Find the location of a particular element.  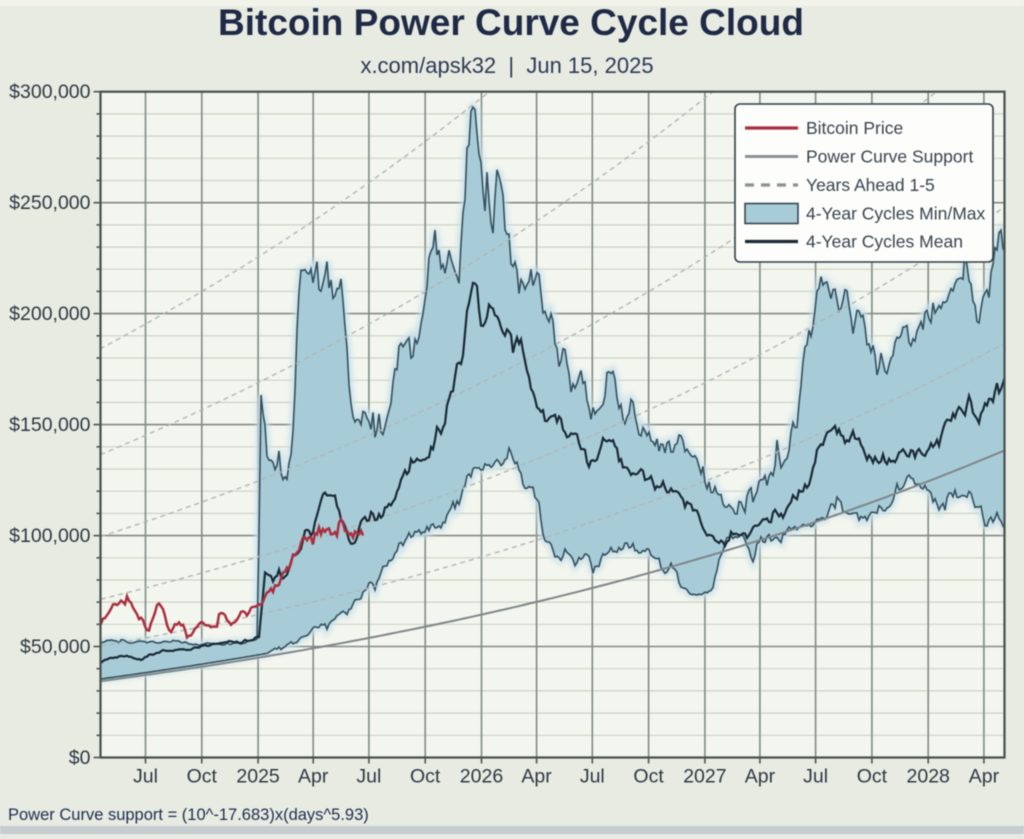

svg-text: 4-Year Cycles Mean is located at coordinates (884, 242).